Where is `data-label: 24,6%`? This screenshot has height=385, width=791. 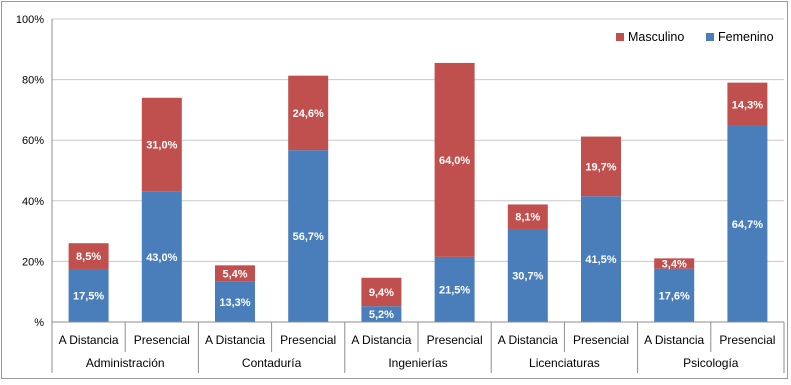
data-label: 24,6% is located at coordinates (308, 114).